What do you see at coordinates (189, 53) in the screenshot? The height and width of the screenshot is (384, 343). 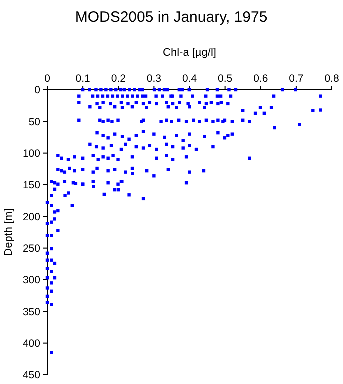 I see `x-axis-title: Chl-a [µg/l]` at bounding box center [189, 53].